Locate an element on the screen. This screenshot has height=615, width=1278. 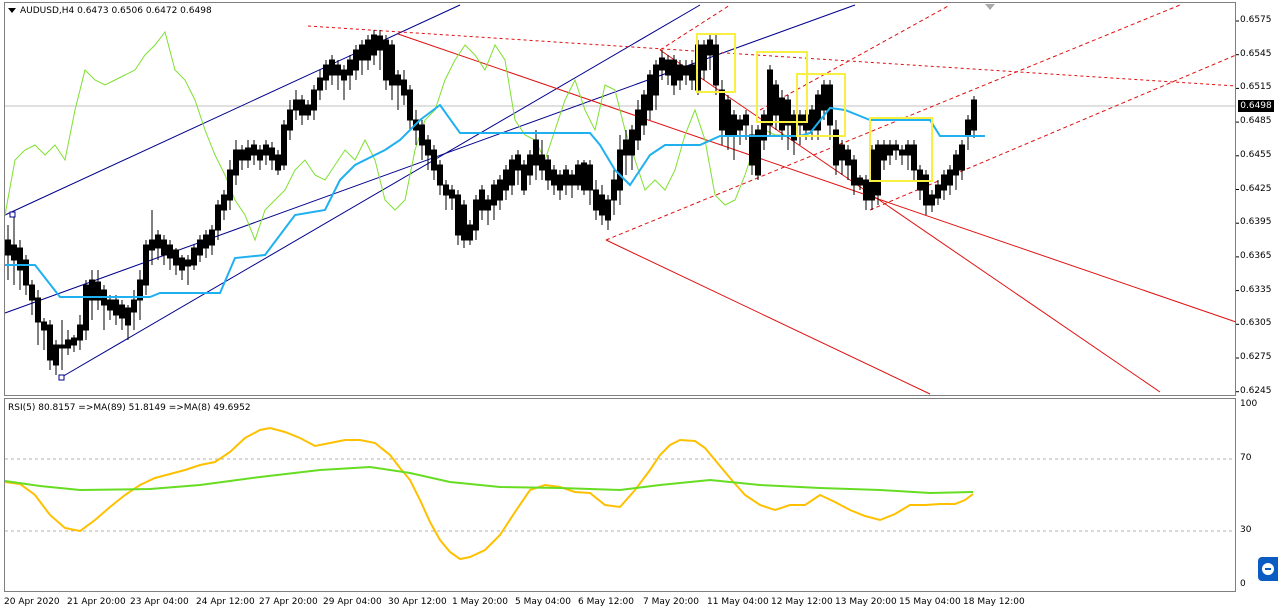
symbol-ohlc-label: AUDUSD,H4 0.6473 0.6506 0.6472 0.6498 is located at coordinates (116, 11).